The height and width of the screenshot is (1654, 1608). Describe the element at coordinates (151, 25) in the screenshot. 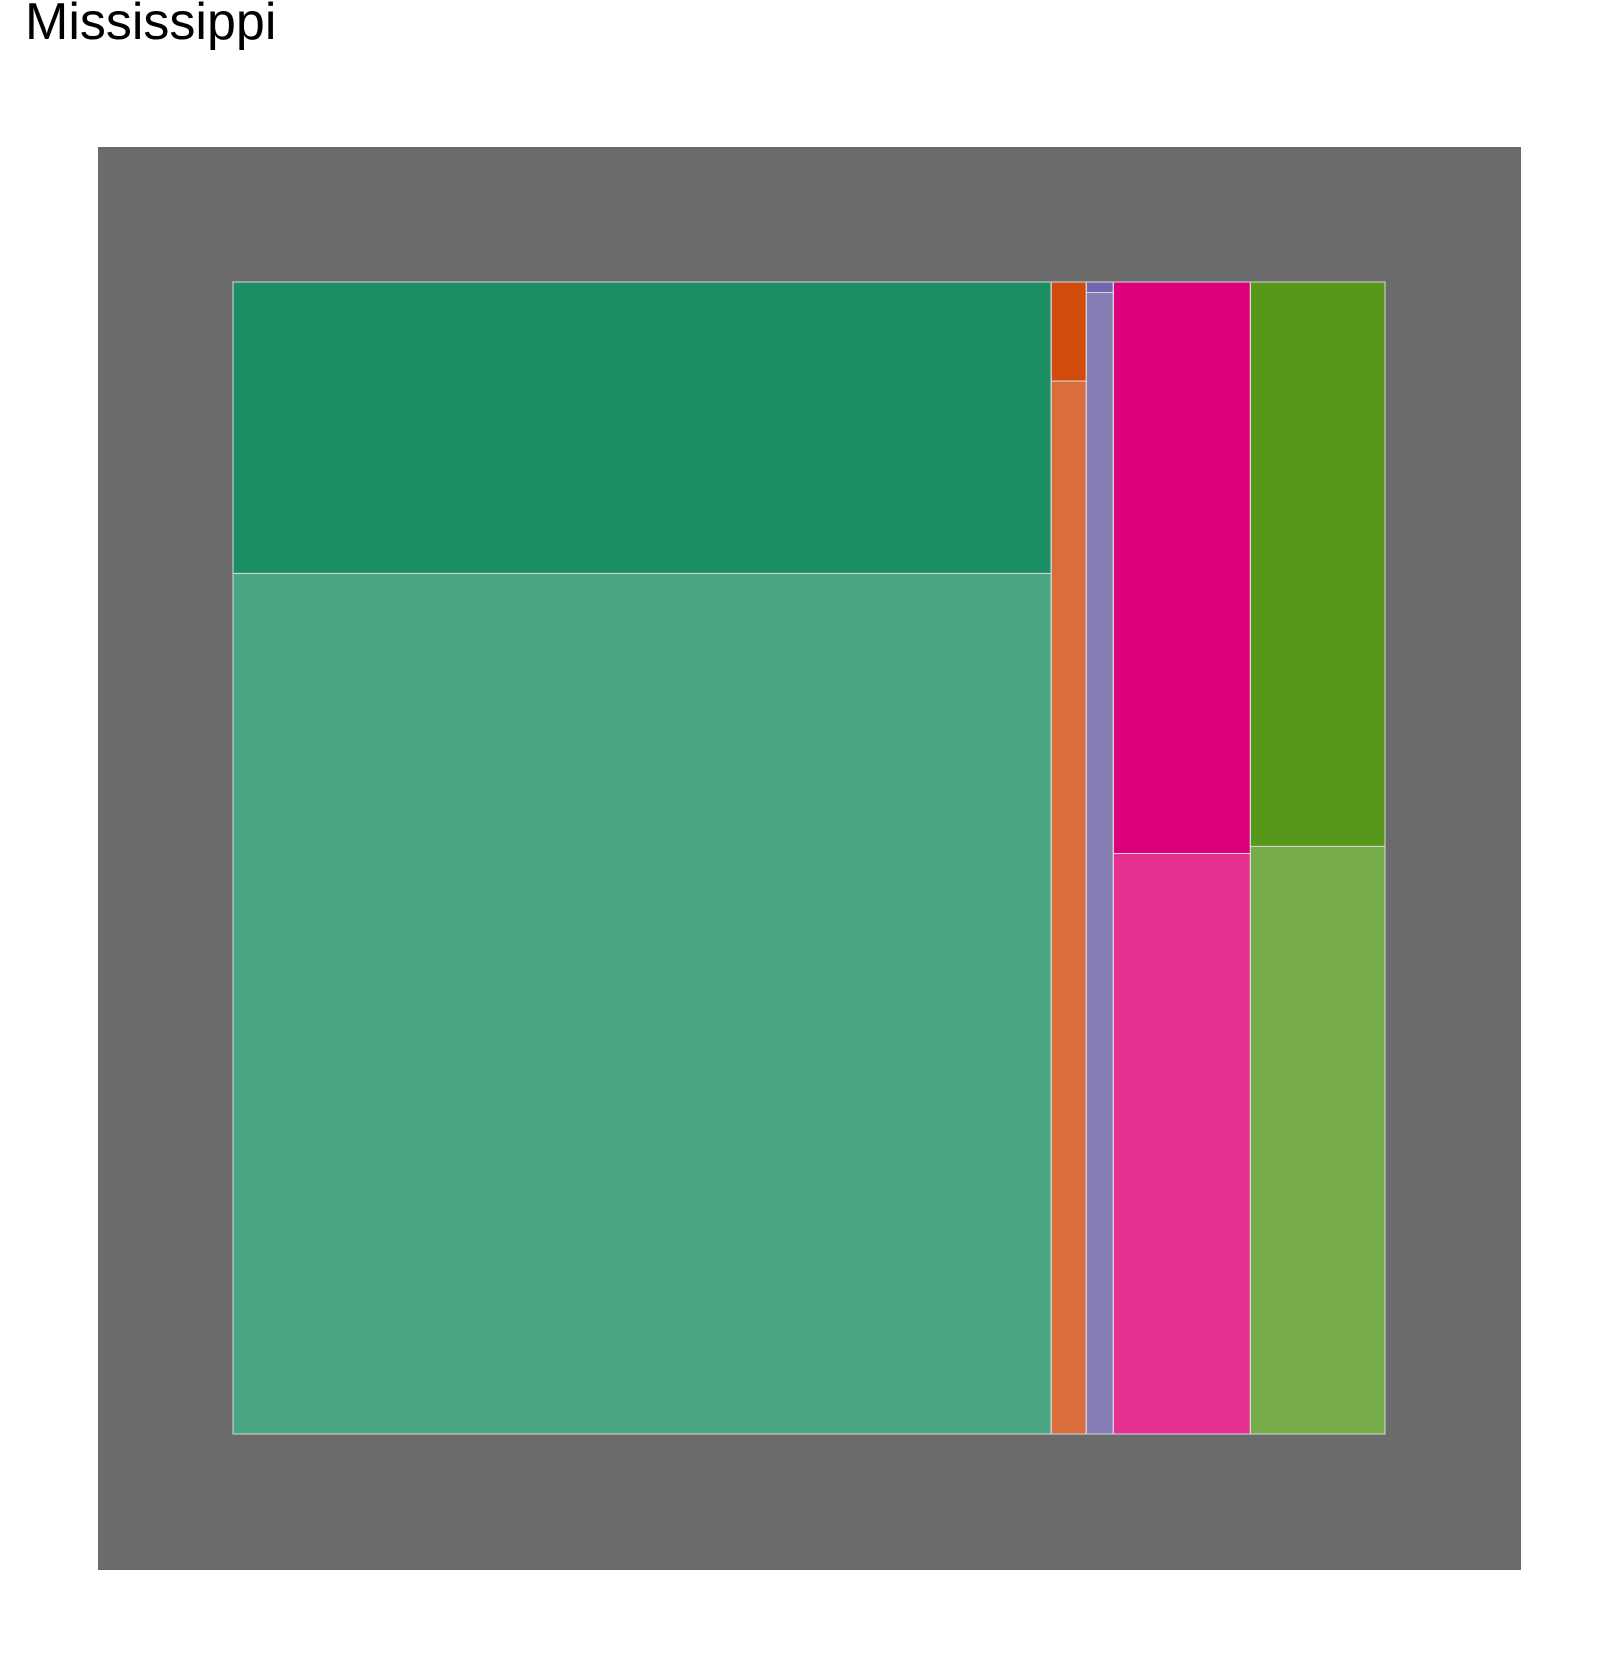

I see `chart-title: Mississippi` at that location.